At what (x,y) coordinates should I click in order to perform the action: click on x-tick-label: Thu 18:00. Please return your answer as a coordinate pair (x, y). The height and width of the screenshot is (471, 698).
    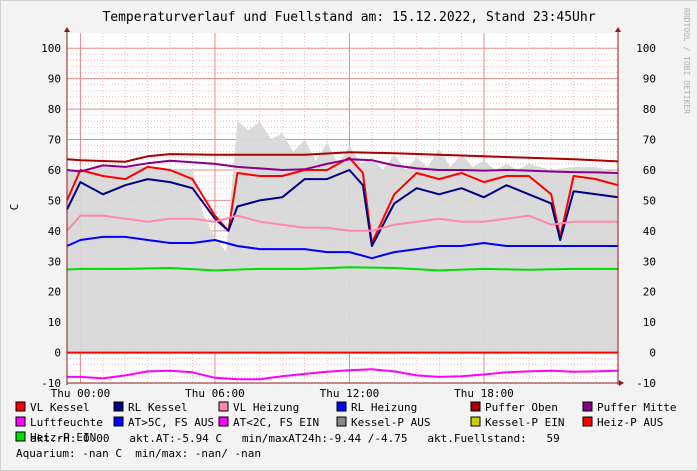
    Looking at the image, I should click on (484, 393).